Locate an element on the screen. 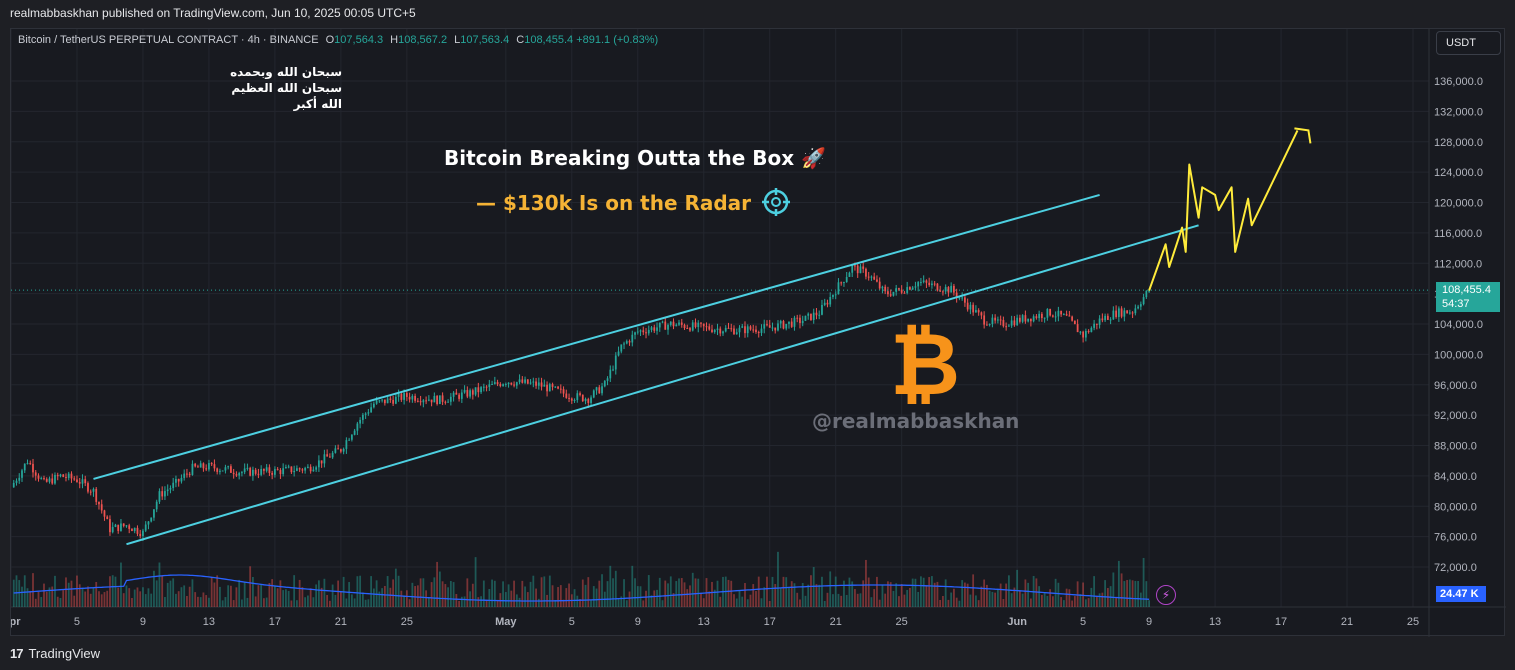 This screenshot has width=1515, height=670. lightning-icon: ⚡ is located at coordinates (1166, 595).